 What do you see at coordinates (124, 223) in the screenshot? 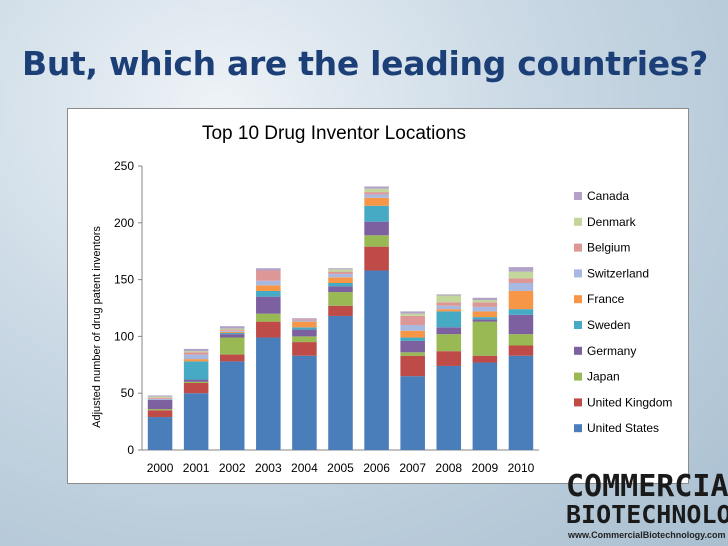
I see `y-tick-label: 200` at bounding box center [124, 223].